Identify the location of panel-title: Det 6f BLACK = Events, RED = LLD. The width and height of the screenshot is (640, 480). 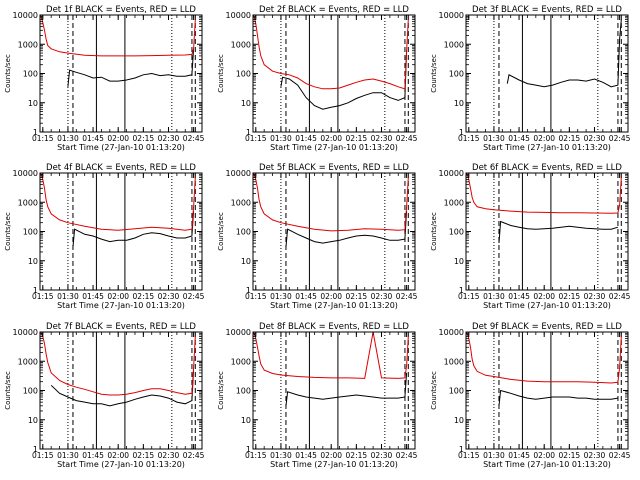
(547, 168).